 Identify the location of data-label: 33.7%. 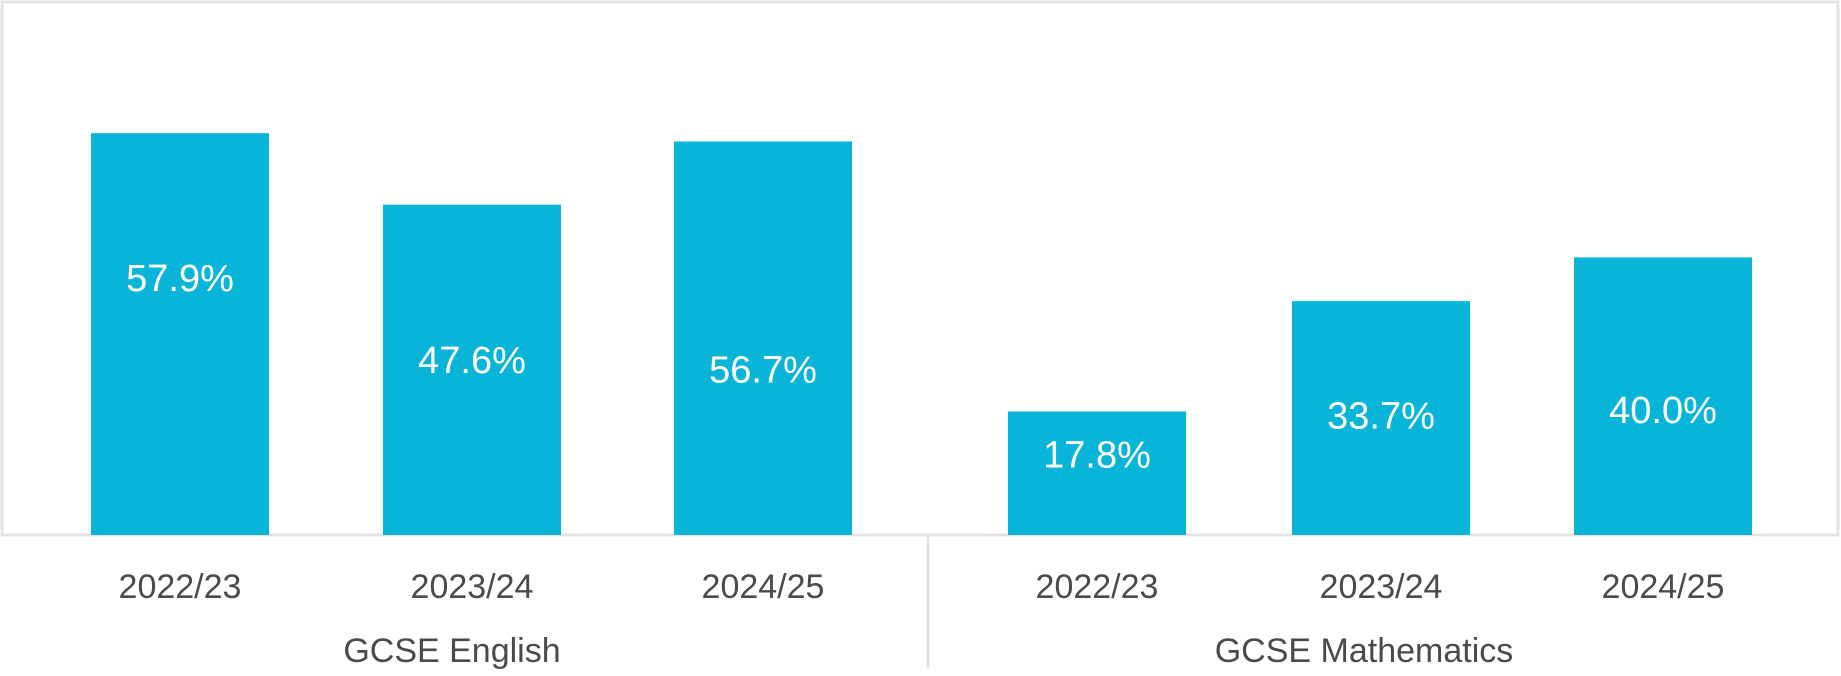
(1381, 417).